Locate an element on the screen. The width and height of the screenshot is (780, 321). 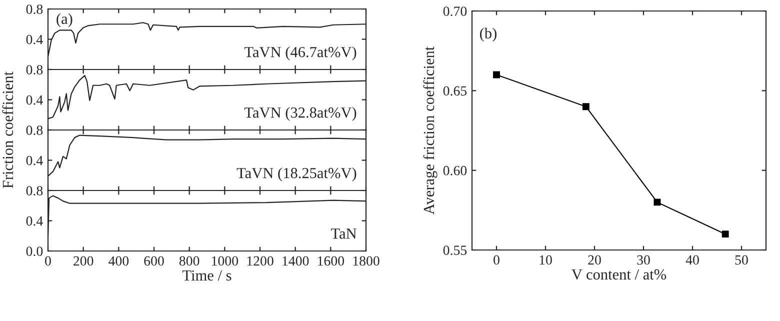
x-tick-label: 20 is located at coordinates (594, 260).